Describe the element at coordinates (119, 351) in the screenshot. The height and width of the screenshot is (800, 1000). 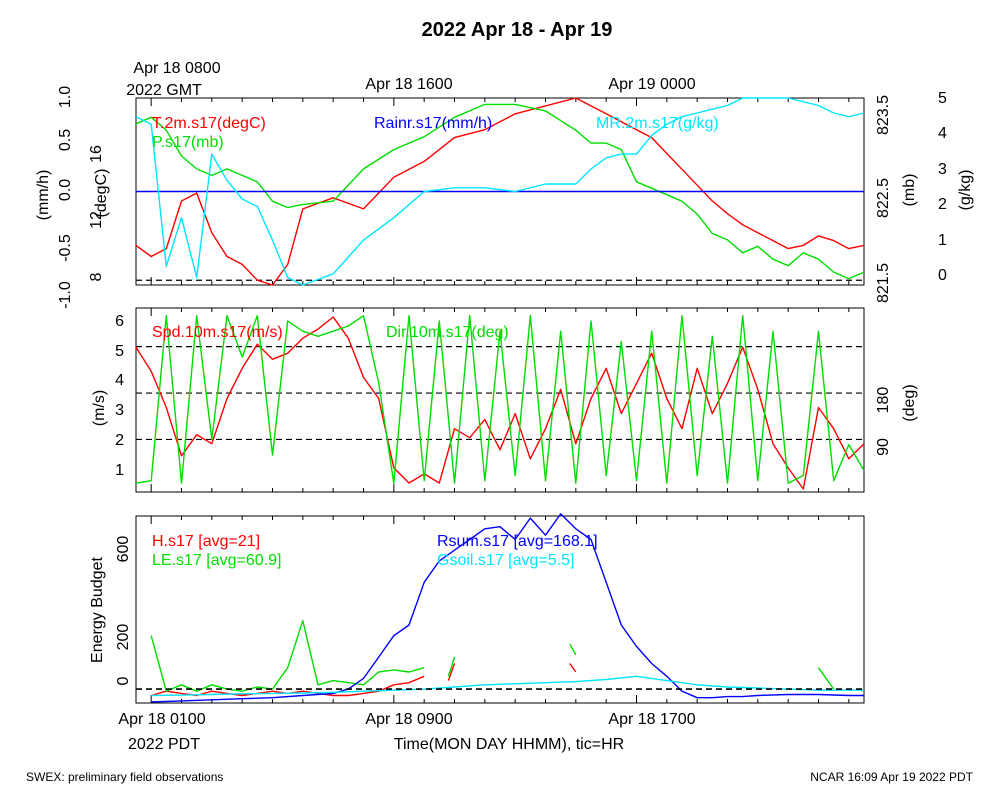
I see `y-tick-label-spd: 5` at that location.